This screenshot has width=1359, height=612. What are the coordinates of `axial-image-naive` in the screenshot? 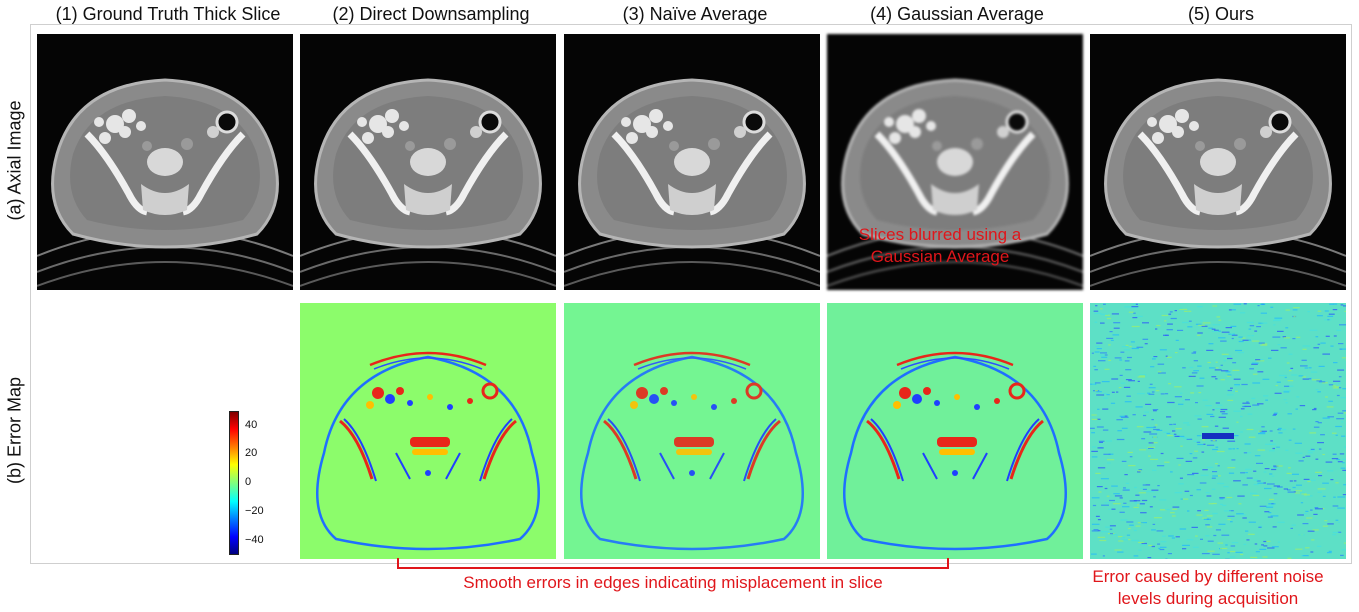 It's located at (692, 162).